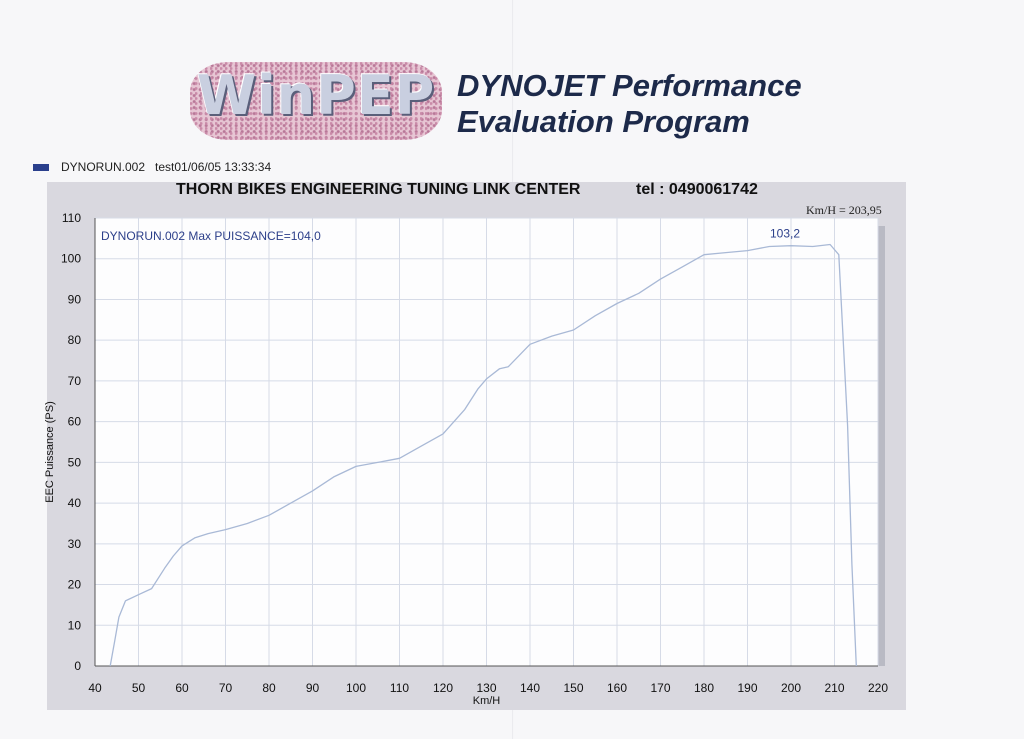  What do you see at coordinates (878, 688) in the screenshot?
I see `x-tick-label: 220` at bounding box center [878, 688].